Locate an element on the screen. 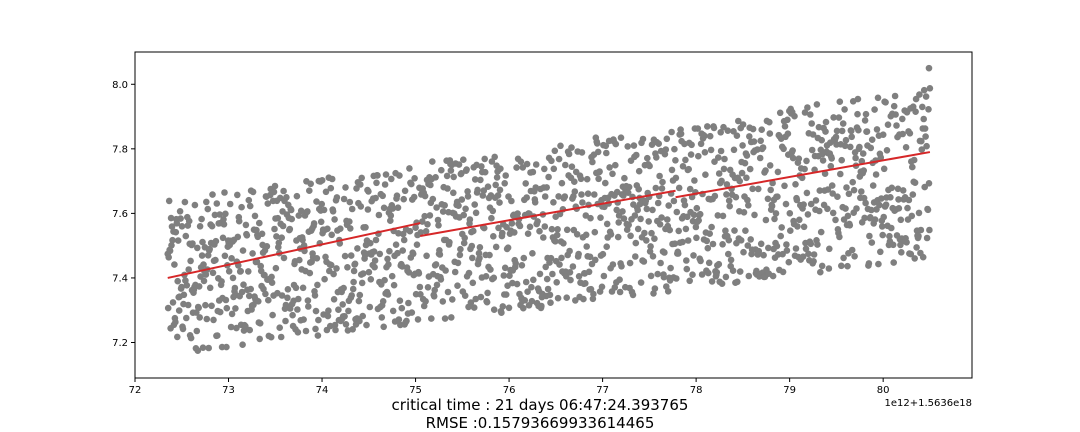 The width and height of the screenshot is (1080, 432). x-tick-label: 79 is located at coordinates (789, 390).